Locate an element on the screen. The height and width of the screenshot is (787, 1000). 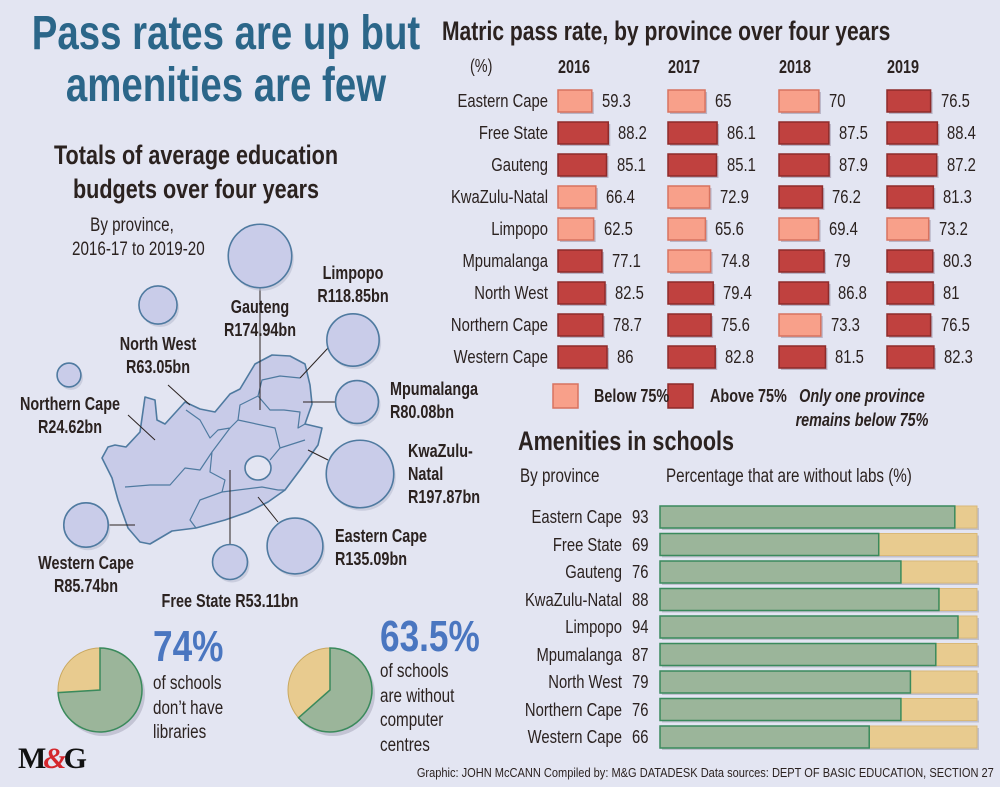
main-title-line: amenities are few is located at coordinates (226, 85).